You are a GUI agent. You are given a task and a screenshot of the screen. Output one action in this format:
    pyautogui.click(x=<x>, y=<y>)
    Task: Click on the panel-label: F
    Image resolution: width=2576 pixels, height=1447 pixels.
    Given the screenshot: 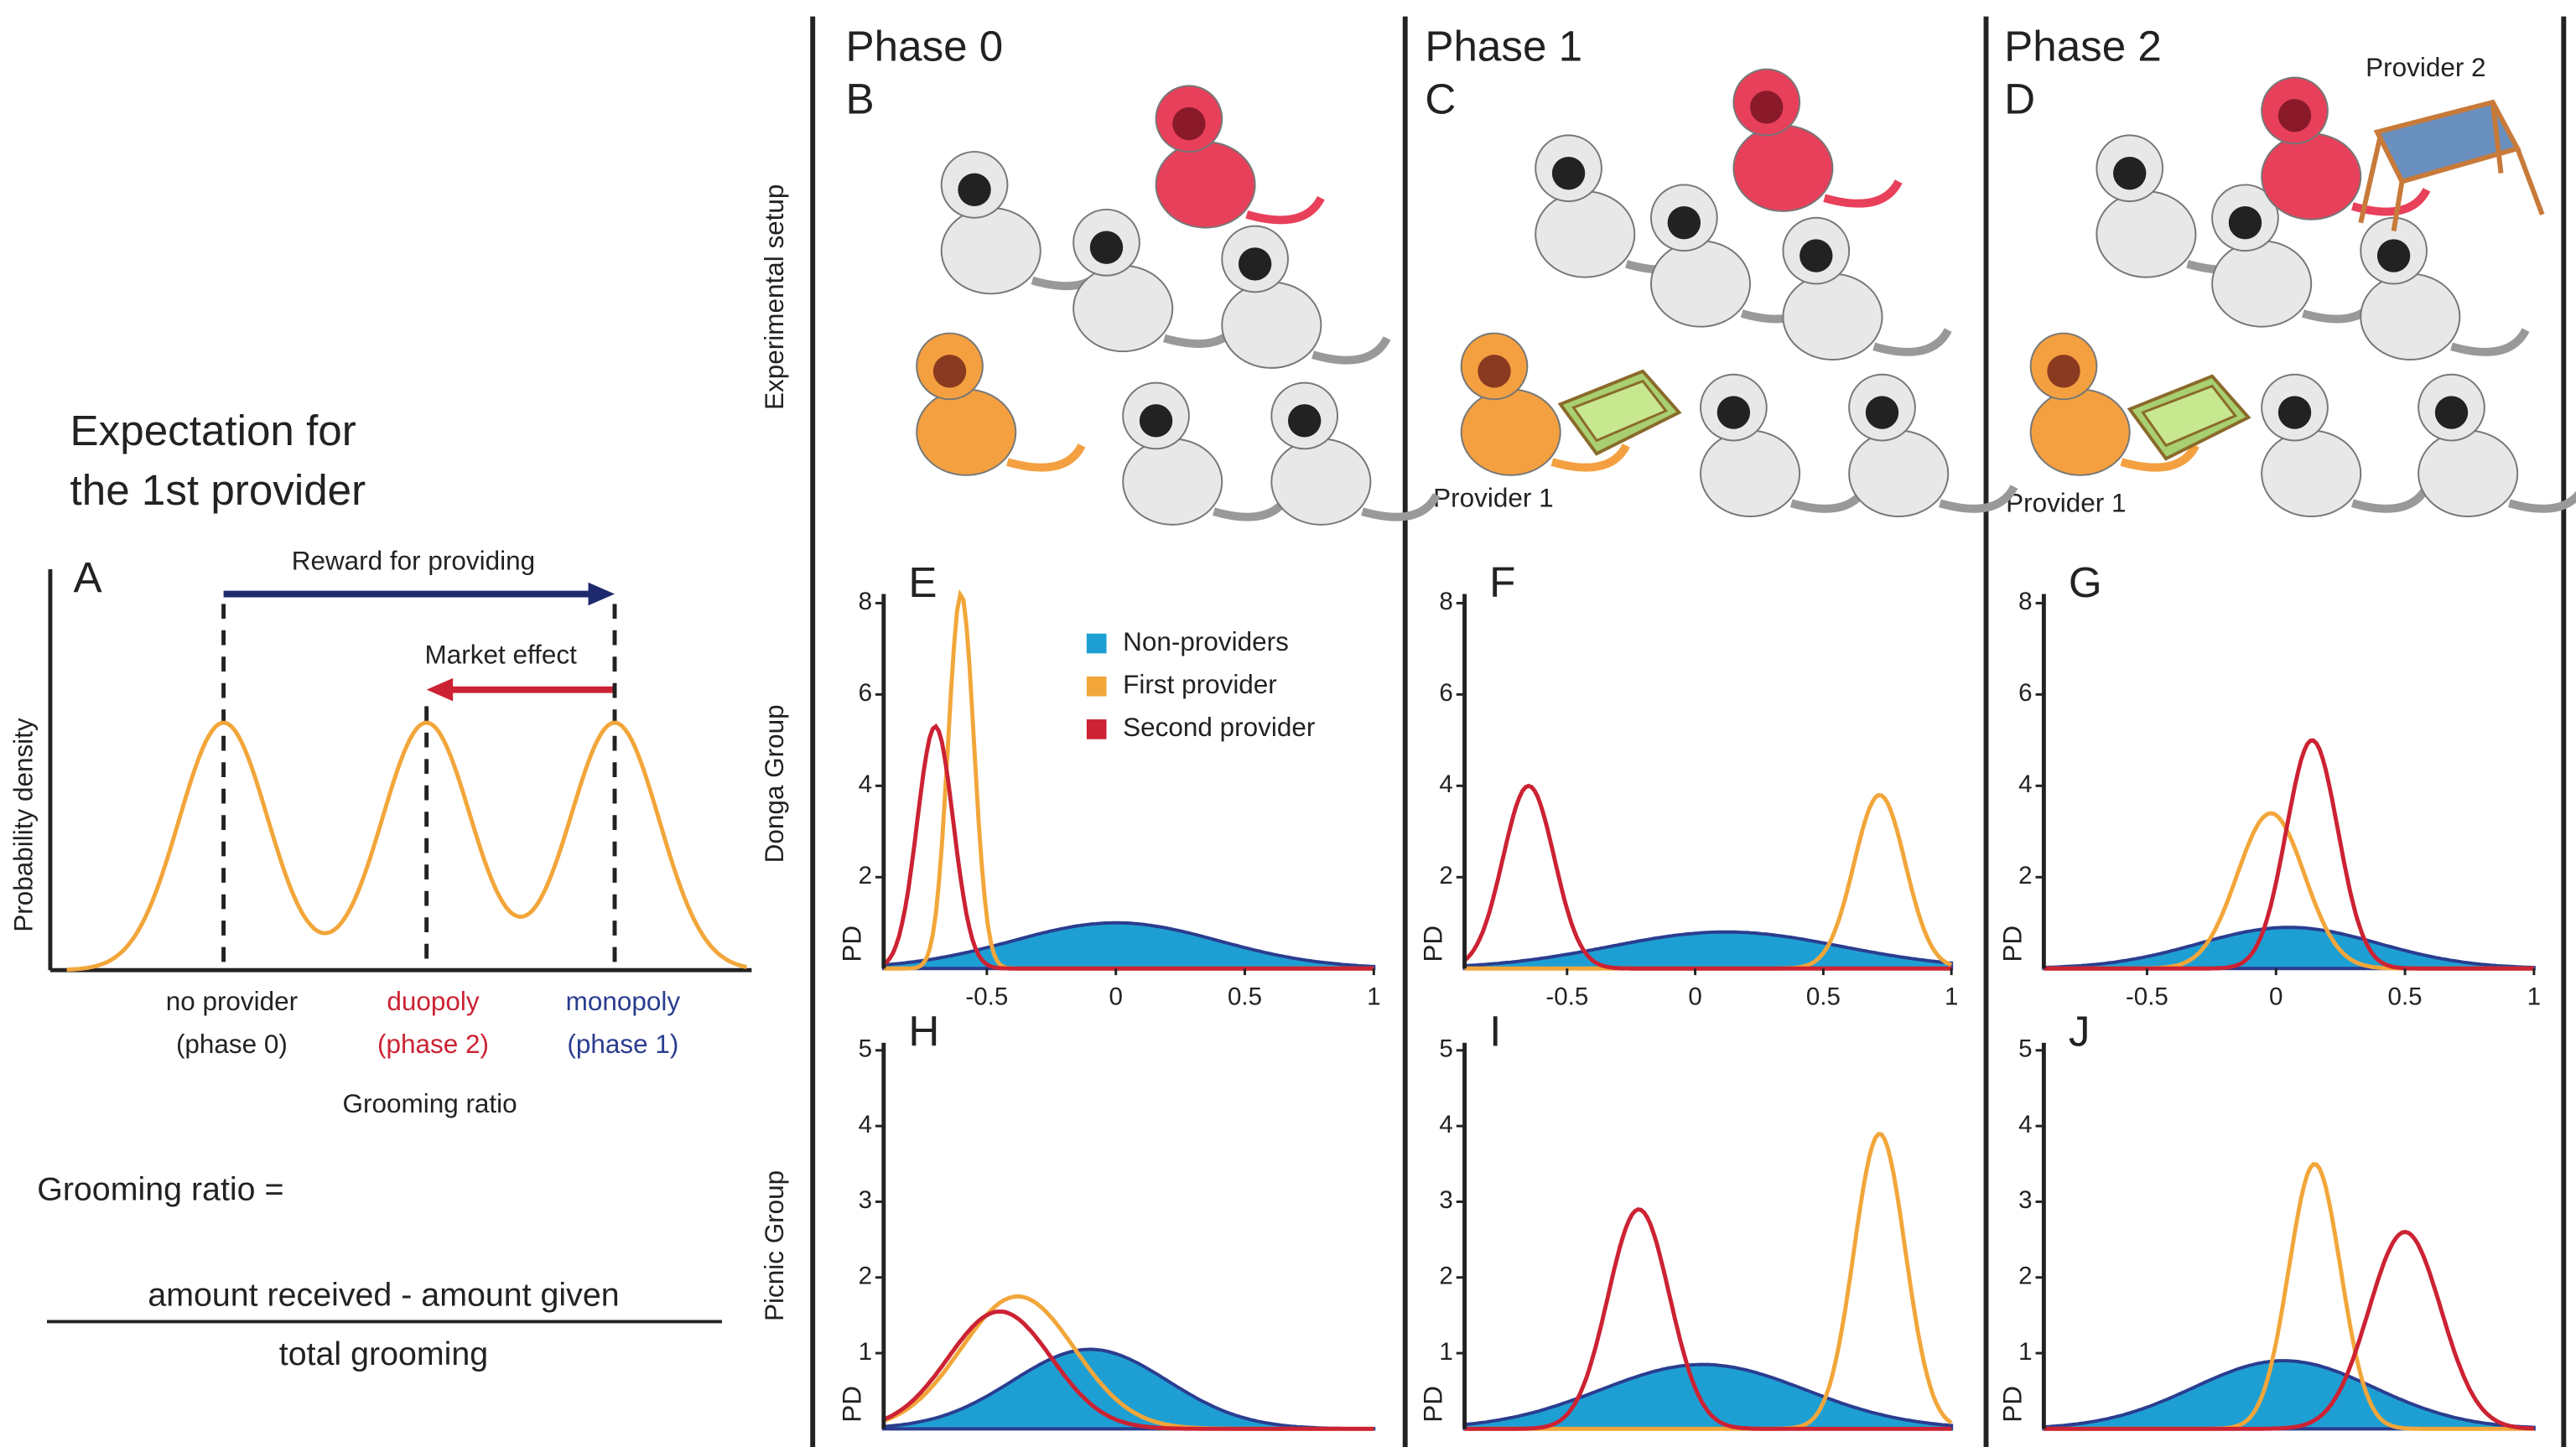 What is the action you would take?
    pyautogui.click(x=1502, y=582)
    